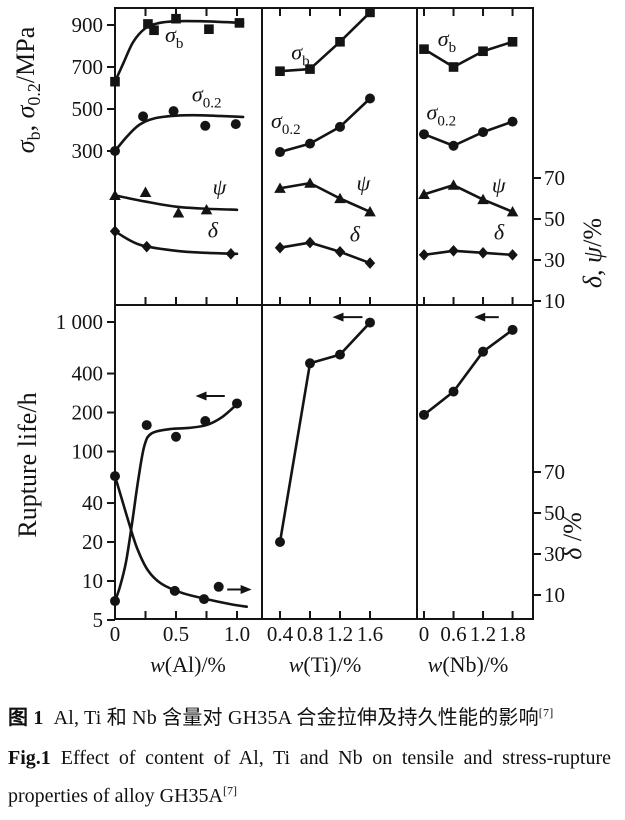 This screenshot has height=820, width=625. What do you see at coordinates (181, 541) in the screenshot?
I see `series-line-al-delta-stress-rupture` at bounding box center [181, 541].